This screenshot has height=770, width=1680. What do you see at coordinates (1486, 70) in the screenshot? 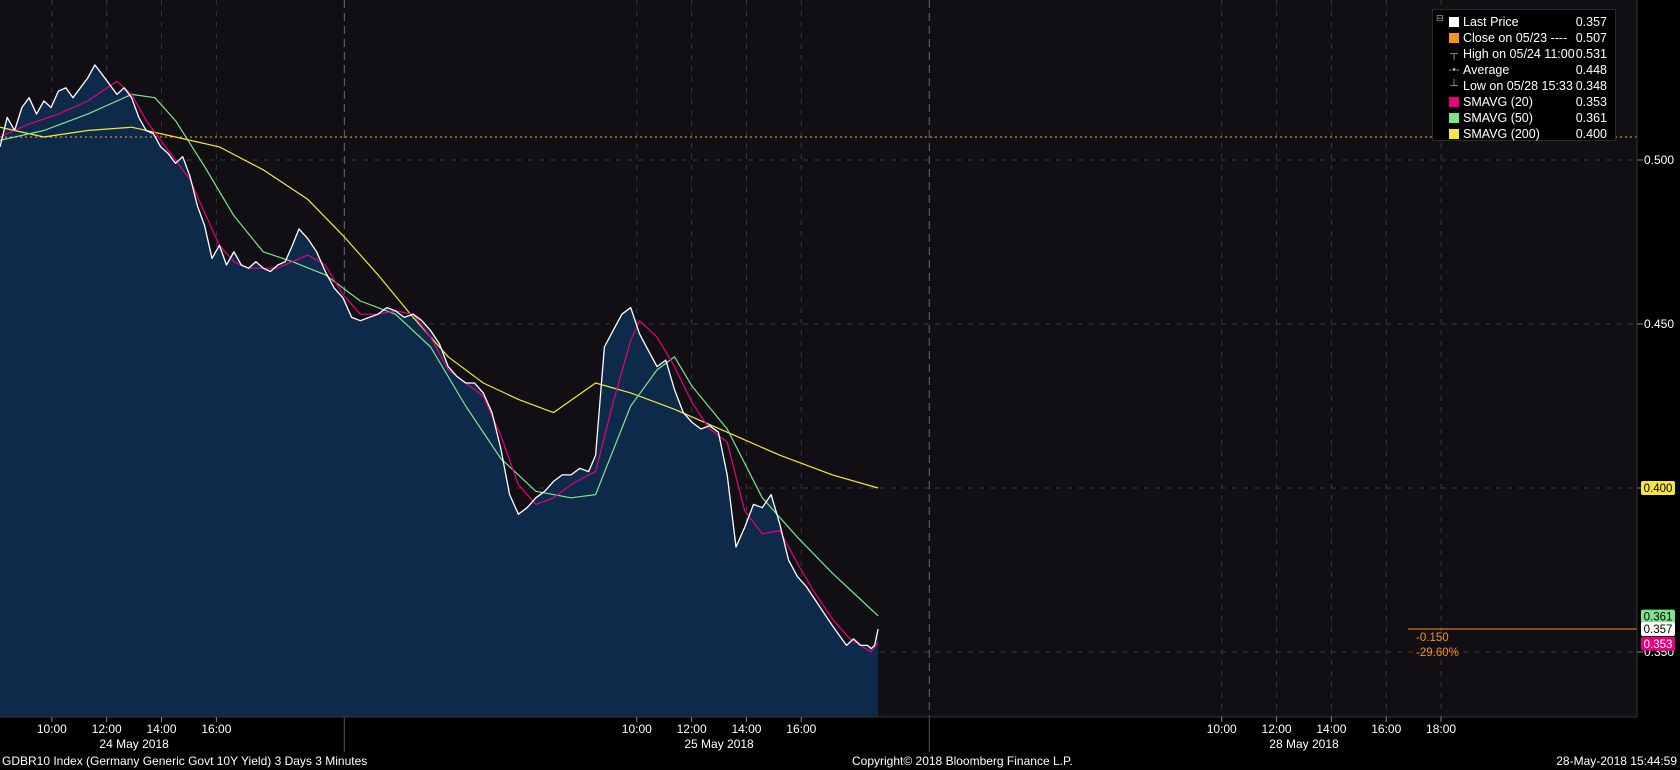
I see `legend-label: Average` at bounding box center [1486, 70].